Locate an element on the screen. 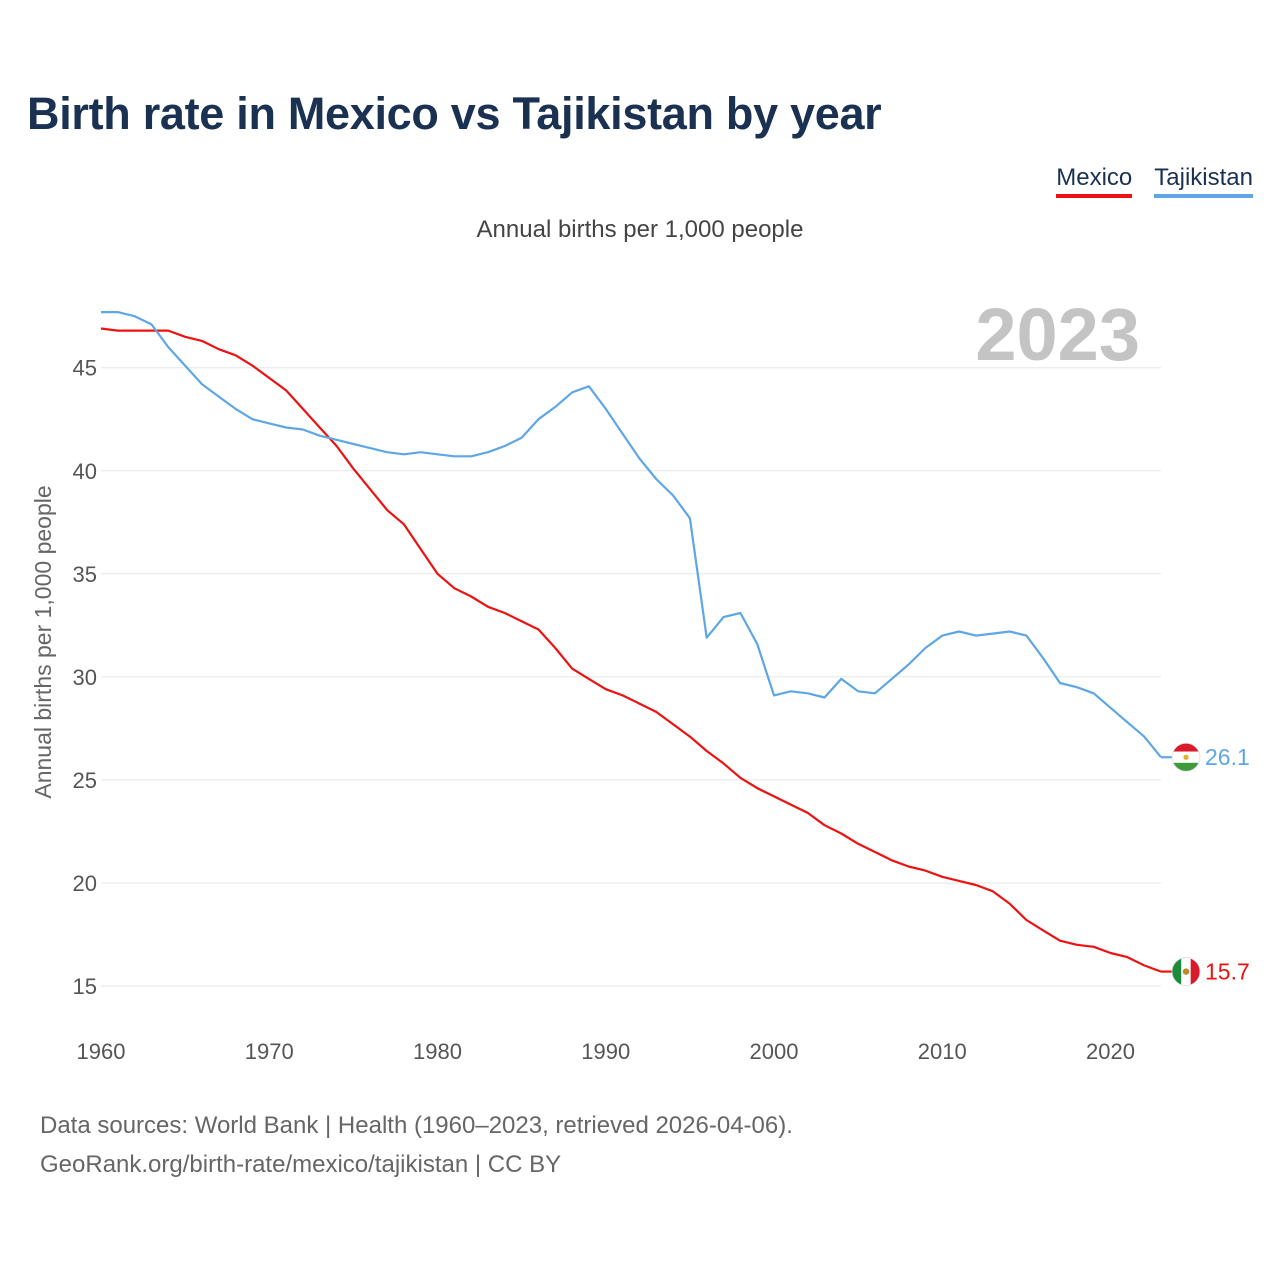 This screenshot has width=1280, height=1280. y-axis-label: Annual births per 1,000 people is located at coordinates (43, 641).